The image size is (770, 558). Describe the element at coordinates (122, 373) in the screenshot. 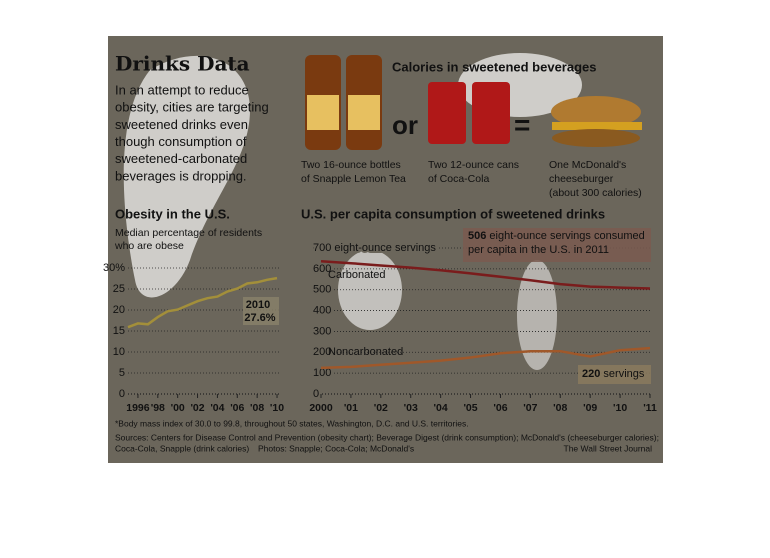

I see `y-tick-label: 5` at that location.